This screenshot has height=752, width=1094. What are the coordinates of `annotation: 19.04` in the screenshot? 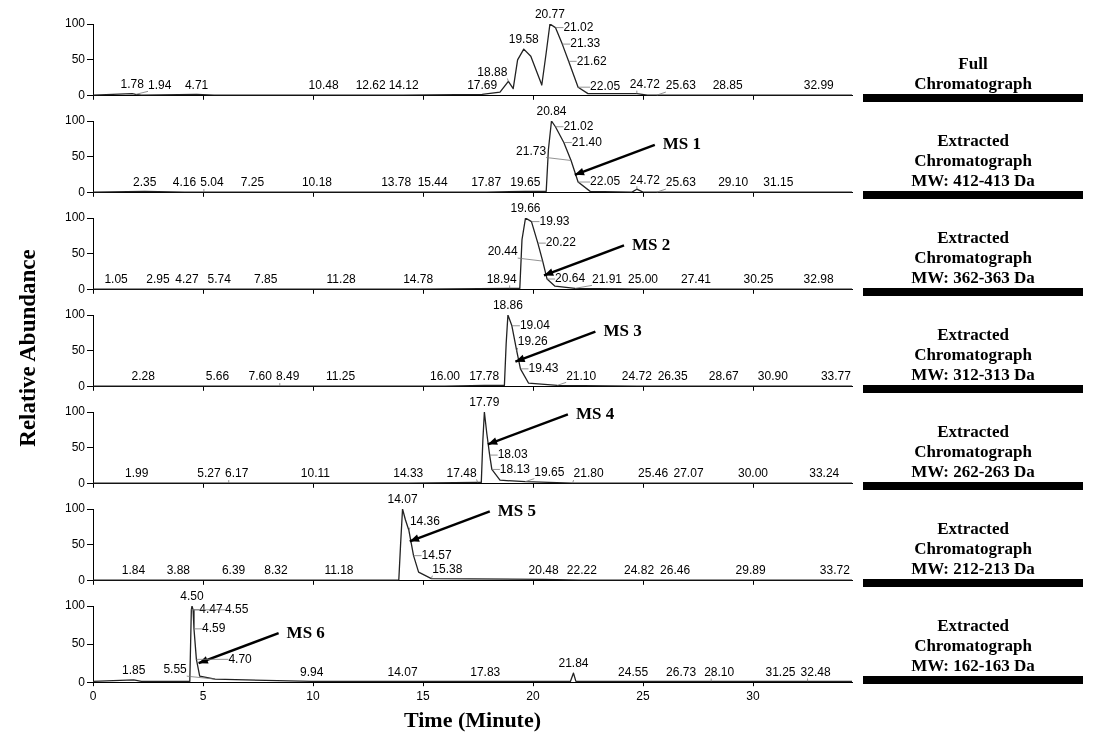 It's located at (535, 325).